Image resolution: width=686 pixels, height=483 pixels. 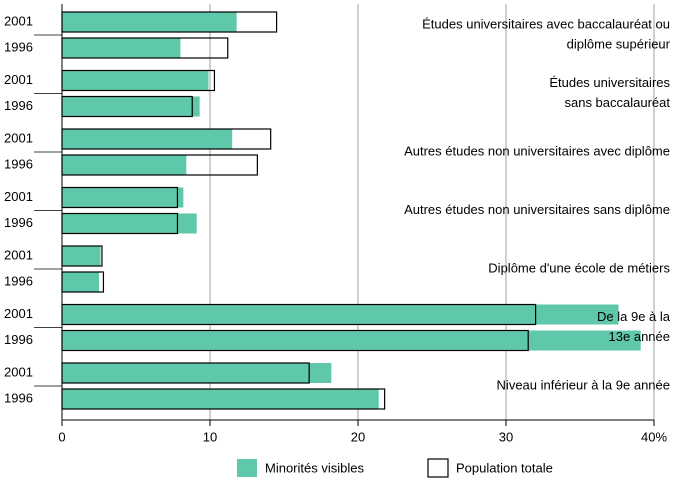 What do you see at coordinates (314, 467) in the screenshot?
I see `legend-label: Minorités visibles` at bounding box center [314, 467].